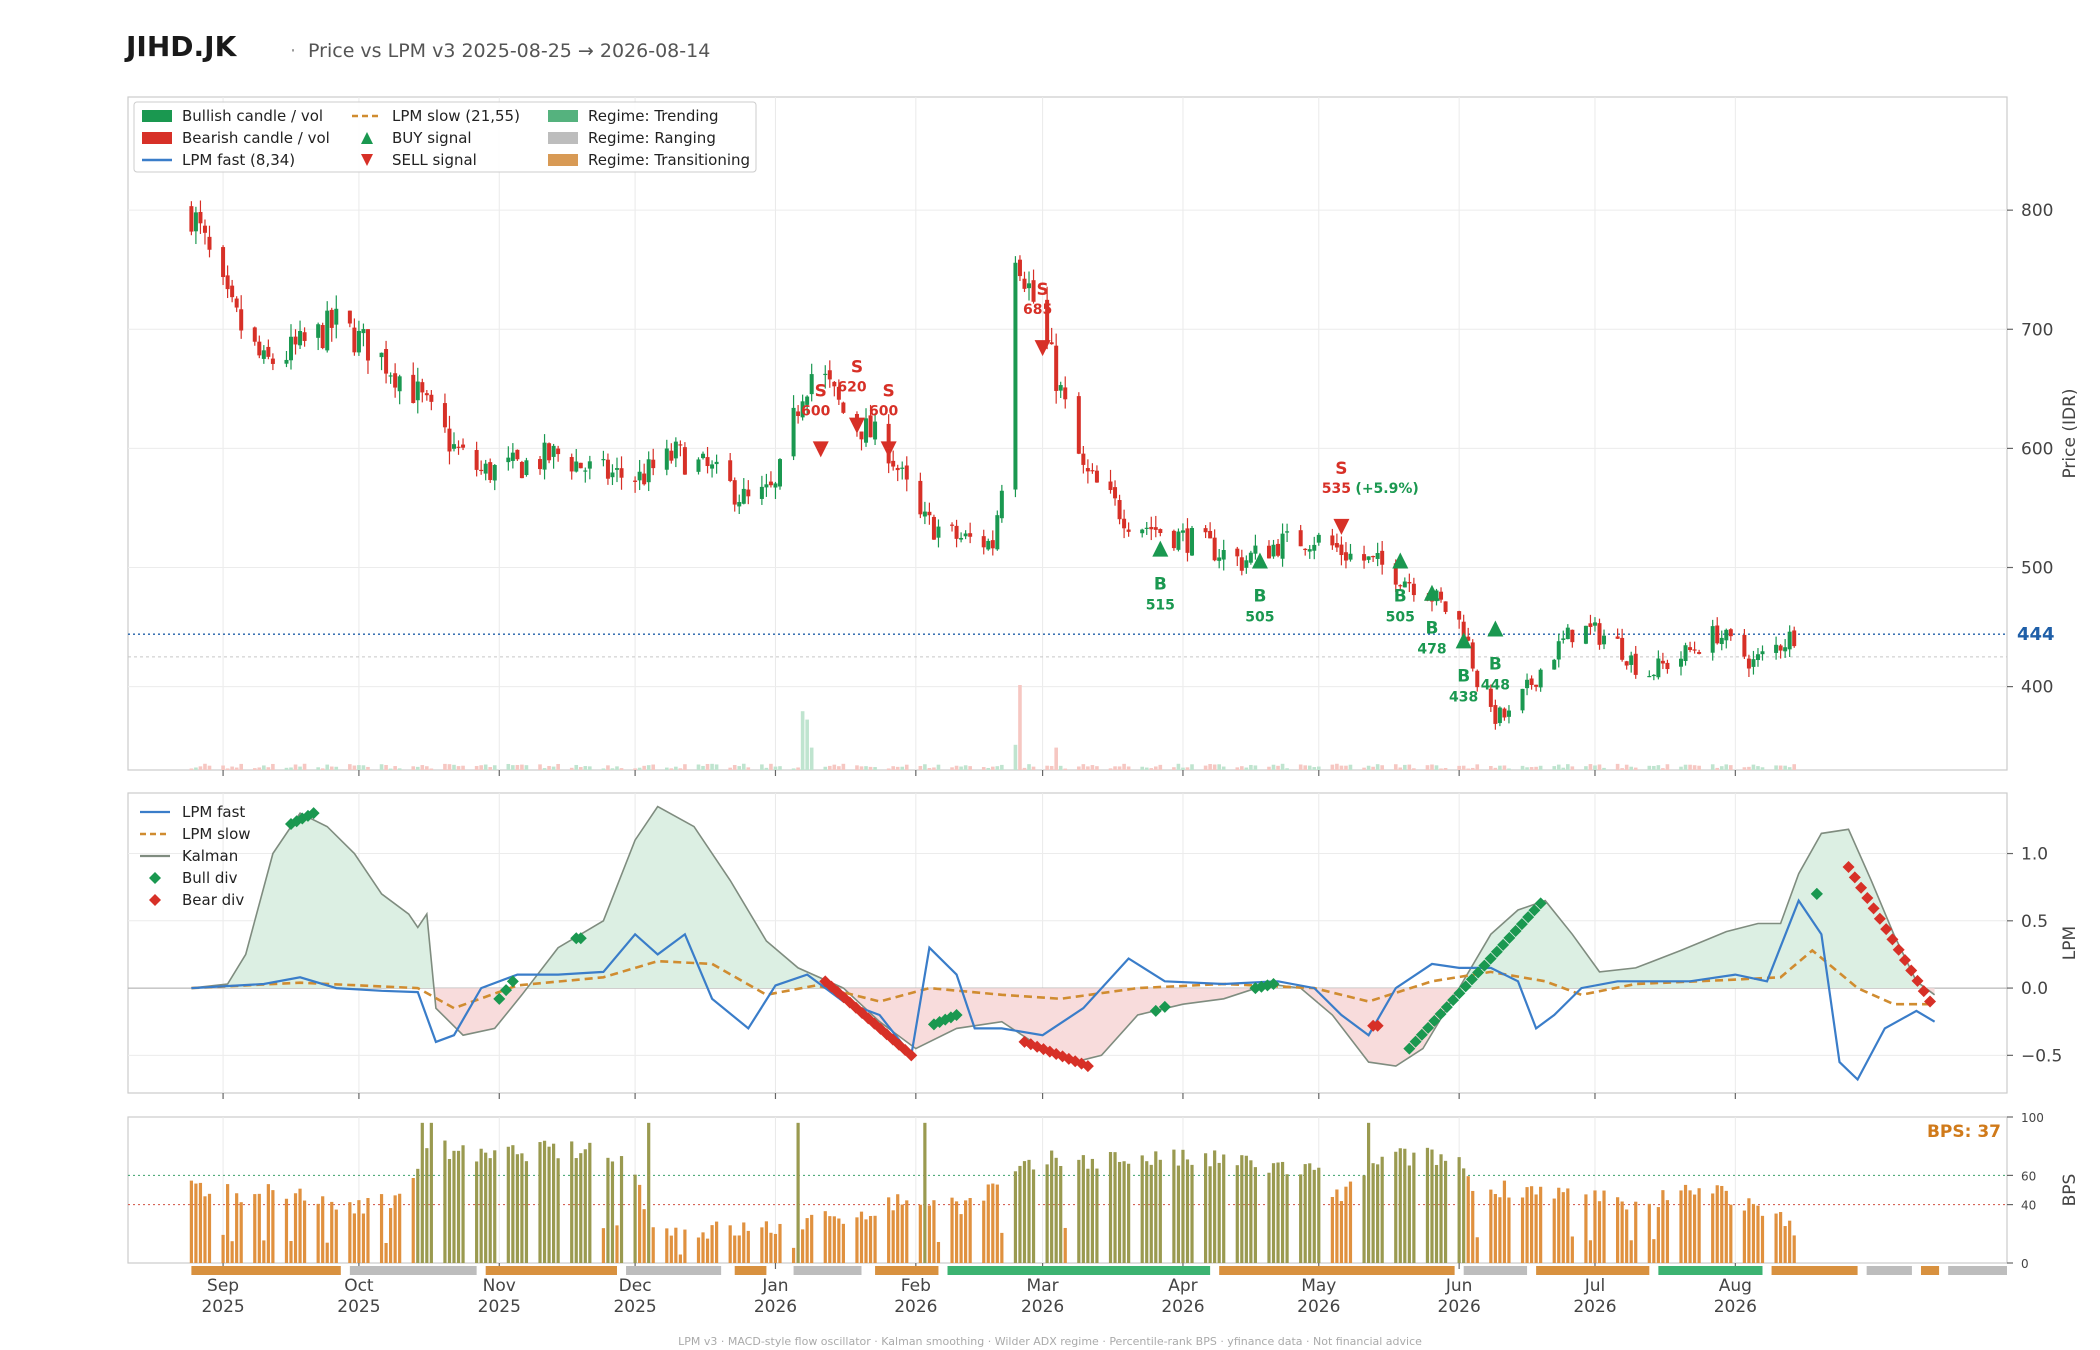  Describe the element at coordinates (223, 1286) in the screenshot. I see `x-tick-month: Sep` at that location.